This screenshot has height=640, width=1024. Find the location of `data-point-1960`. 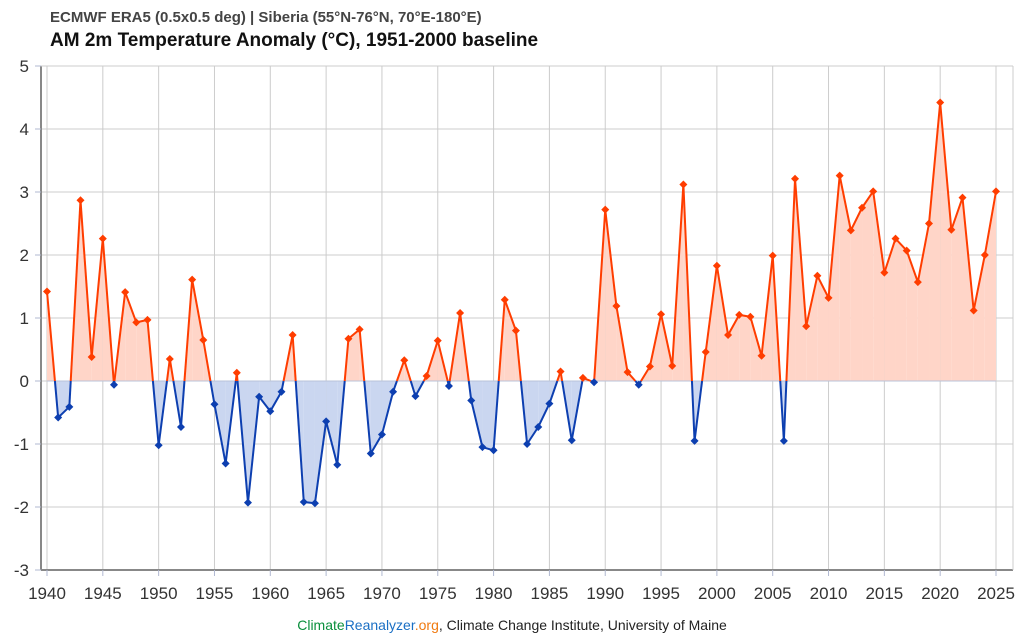

data-point-1960 is located at coordinates (270, 411).